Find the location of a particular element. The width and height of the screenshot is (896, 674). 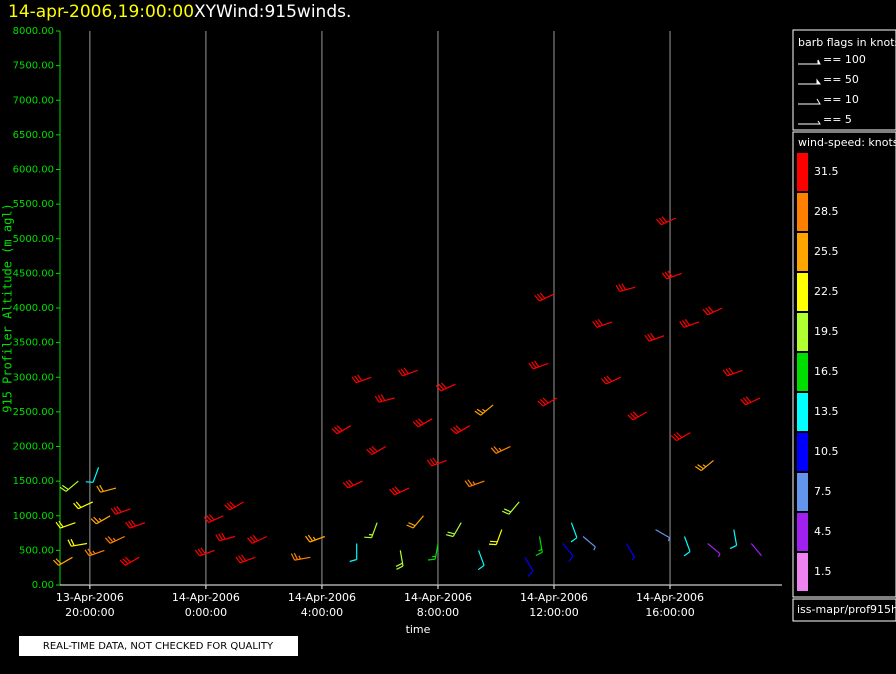

x-tick-label: 14-Apr-2006 4:00:00 is located at coordinates (321, 605).